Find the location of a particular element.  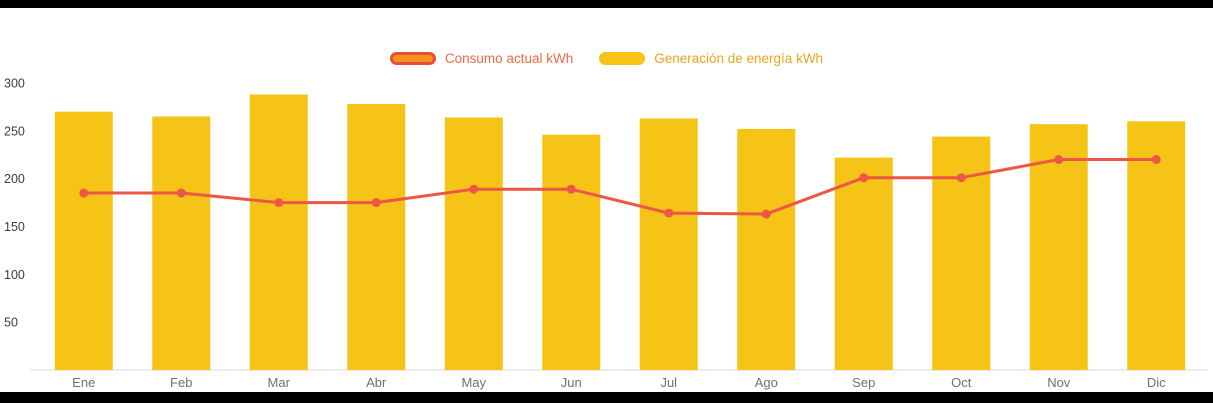

consumo-point-Mar is located at coordinates (279, 203).